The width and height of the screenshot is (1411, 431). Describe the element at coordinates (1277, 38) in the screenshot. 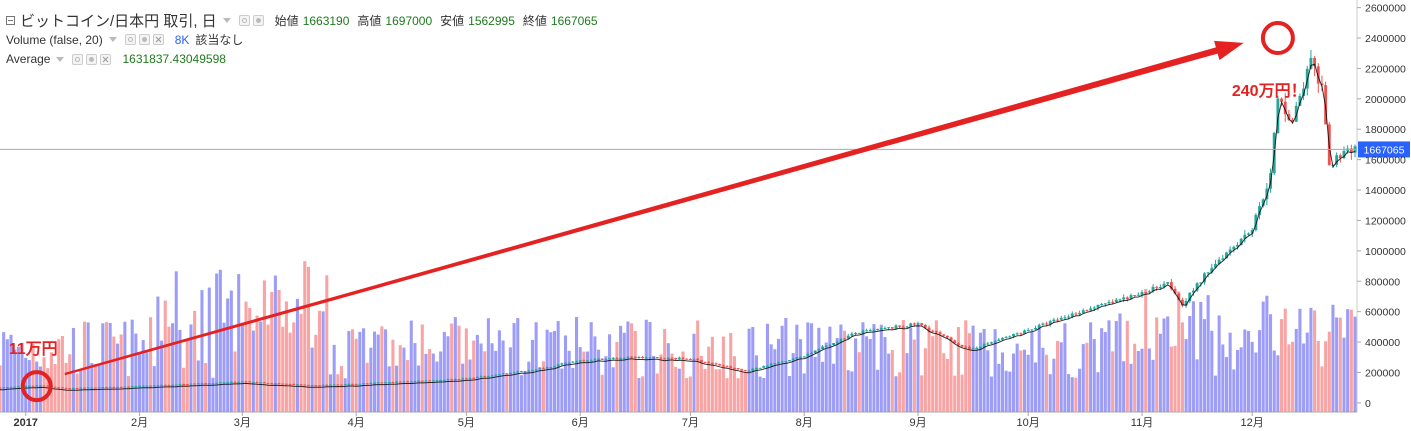

I see `peak-price-circle` at that location.